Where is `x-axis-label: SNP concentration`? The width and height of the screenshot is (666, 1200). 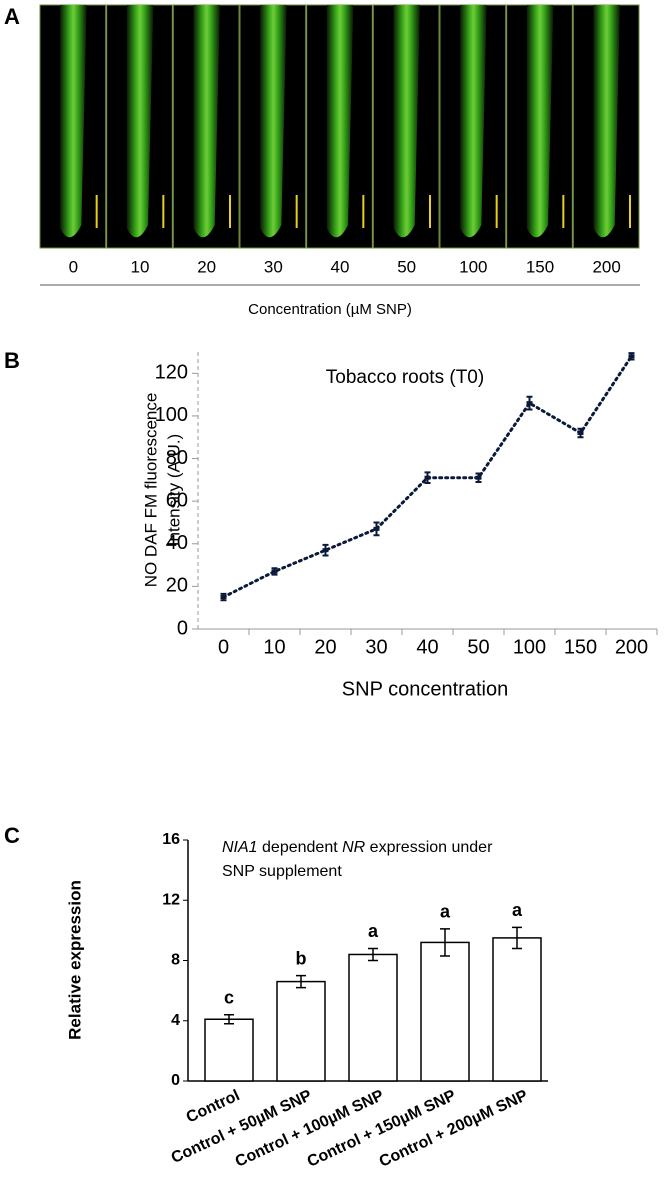 x-axis-label: SNP concentration is located at coordinates (425, 689).